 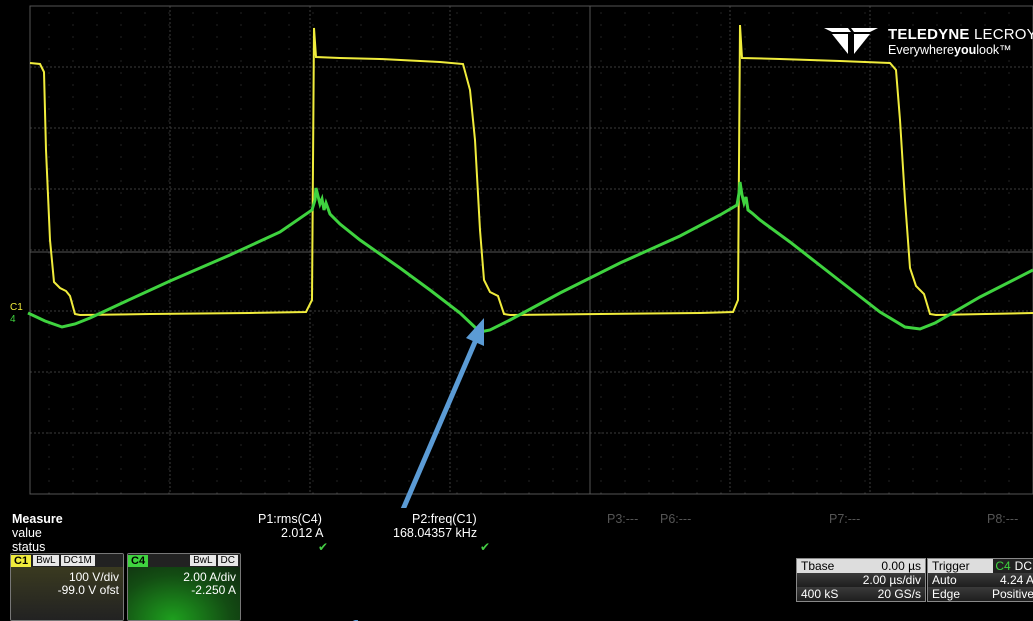 I want to click on trigger-descriptor: Trigger C4 DC Auto 4.24 A Edge Positive, so click(x=980, y=580).